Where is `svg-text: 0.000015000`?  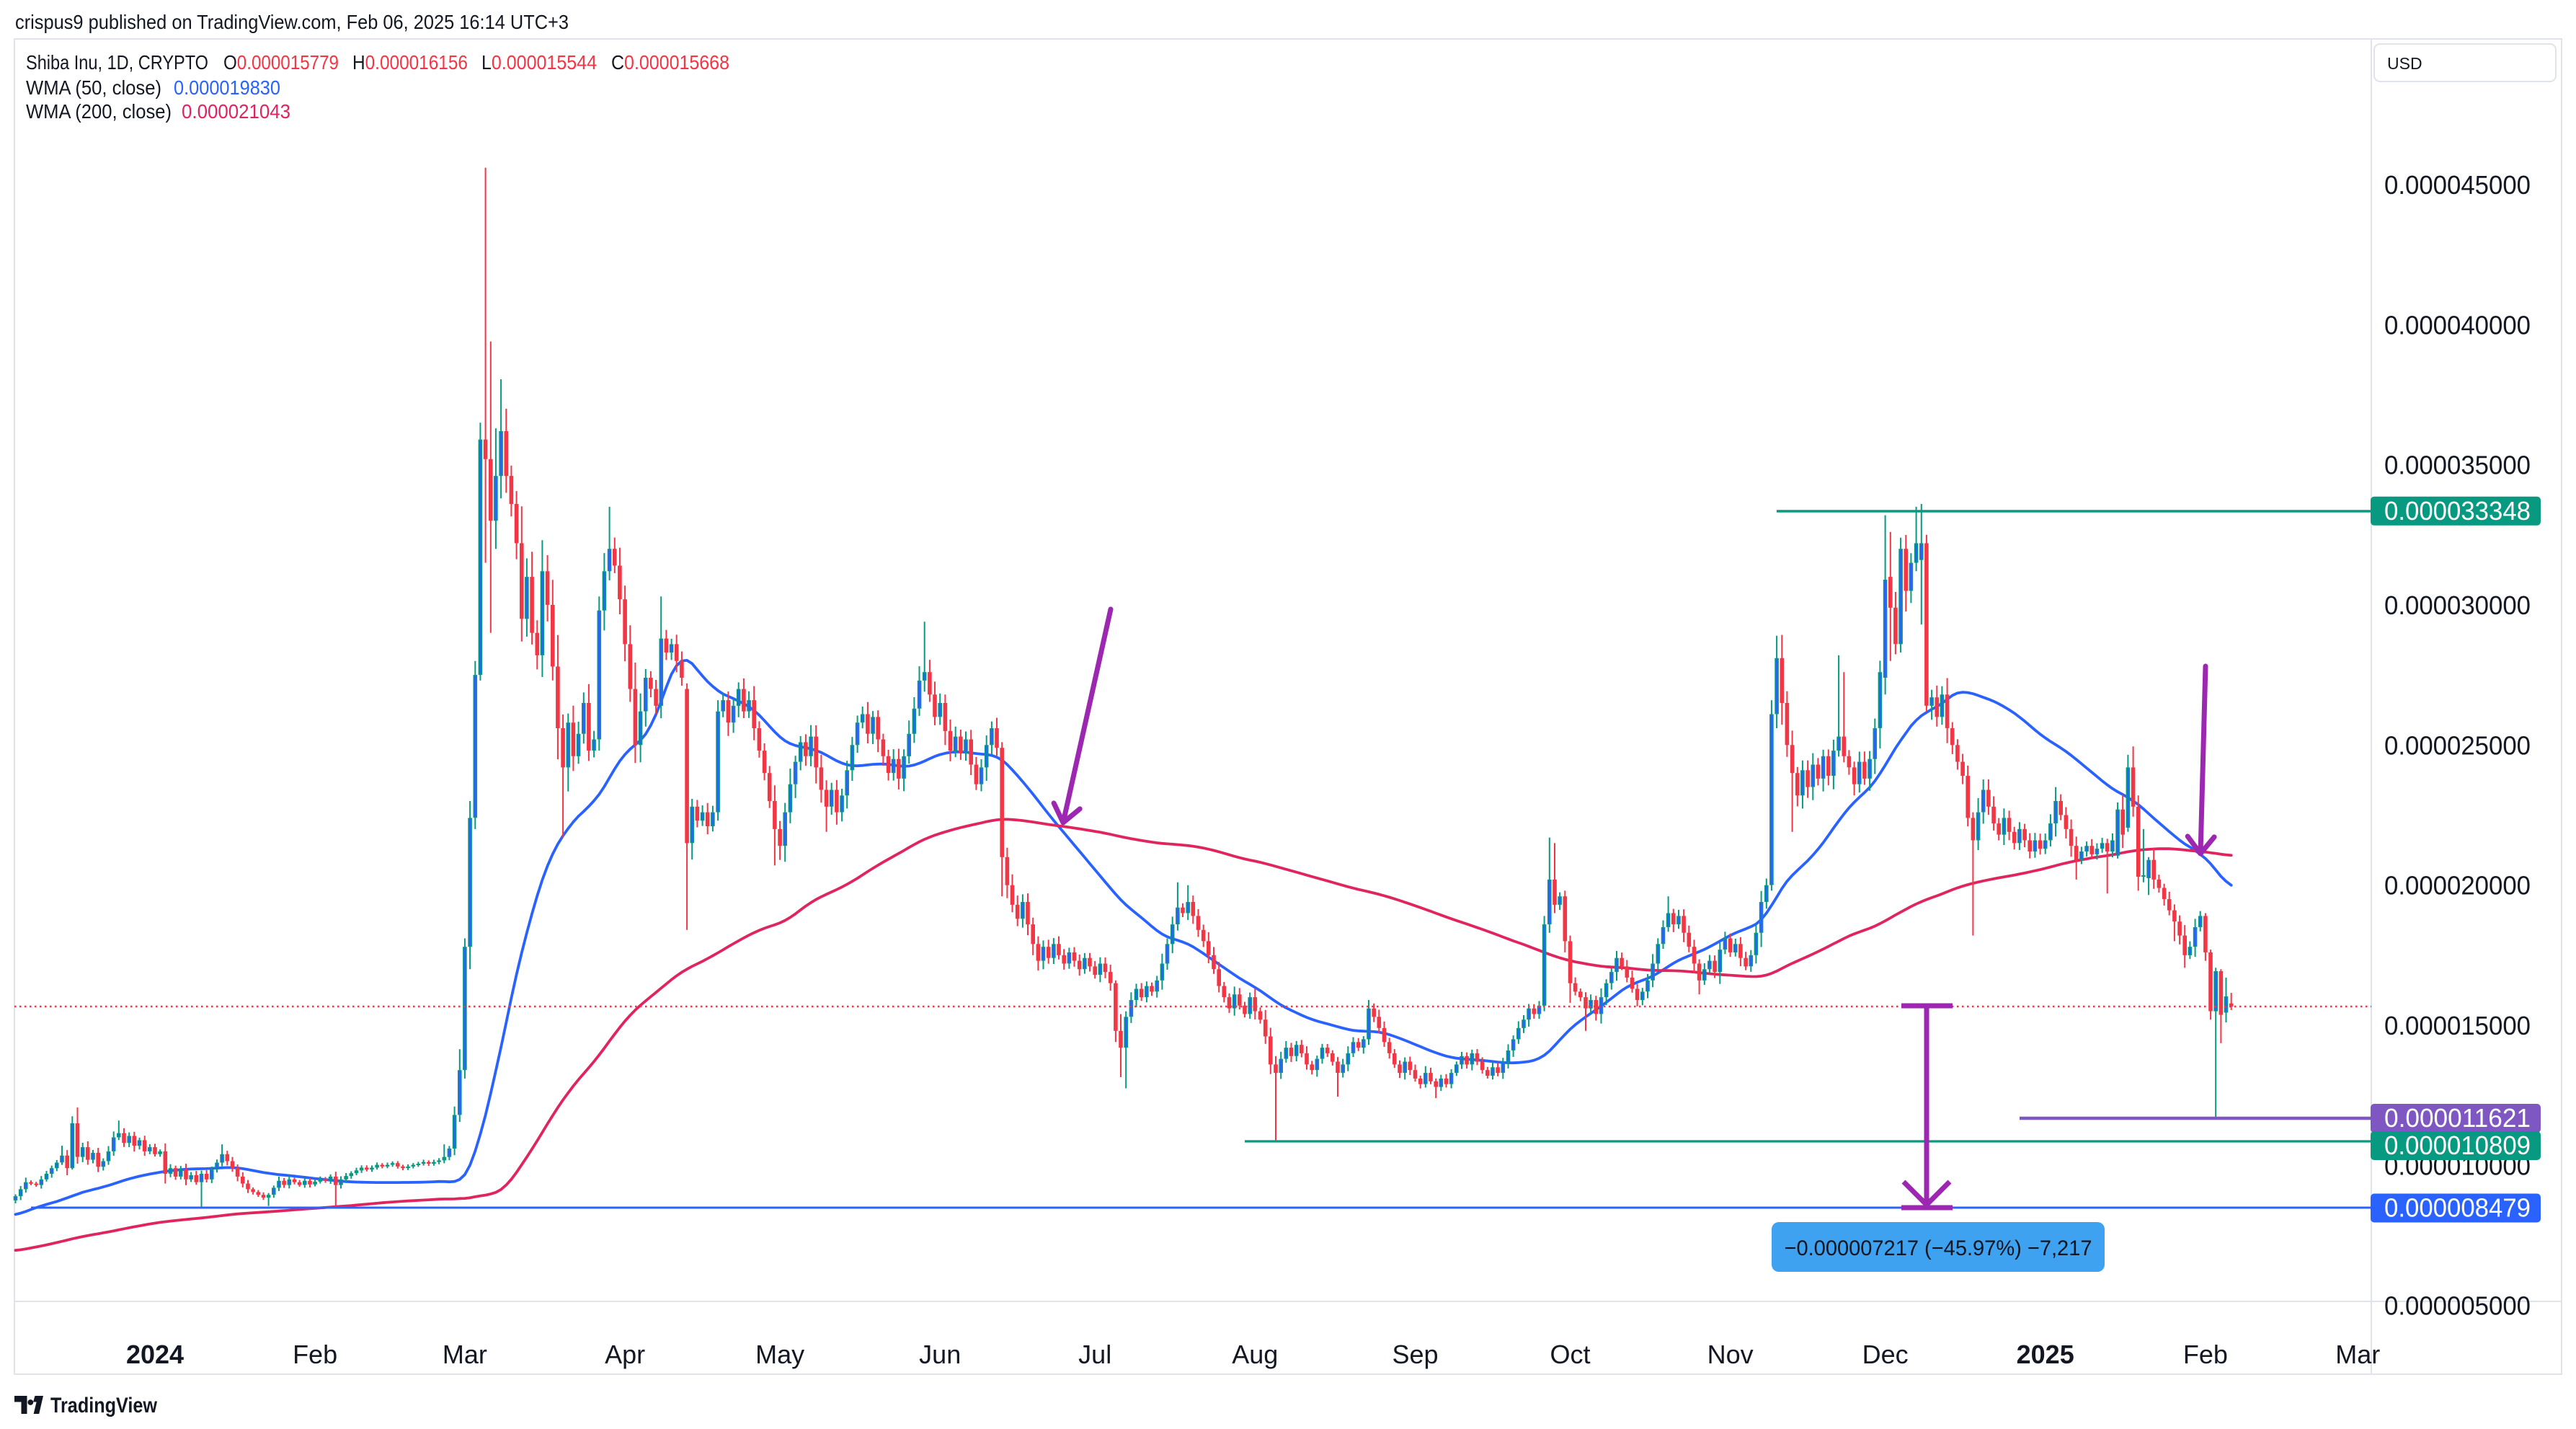
svg-text: 0.000015000 is located at coordinates (2457, 1026).